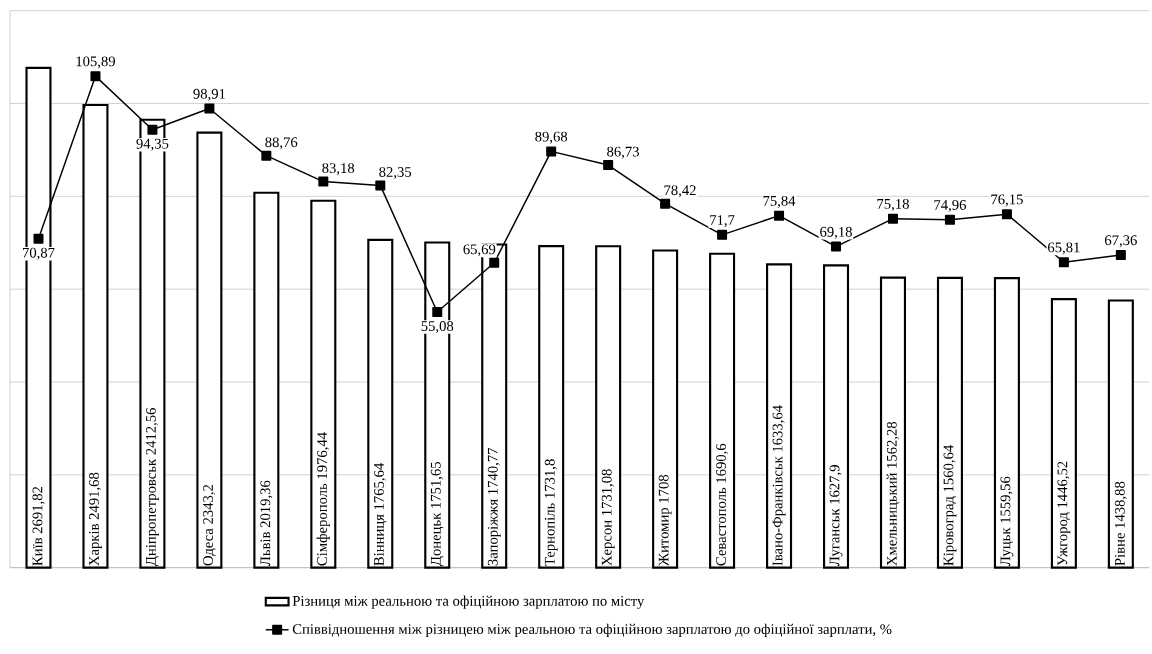 The height and width of the screenshot is (654, 1152). I want to click on data-label: 1559,56, so click(1006, 499).